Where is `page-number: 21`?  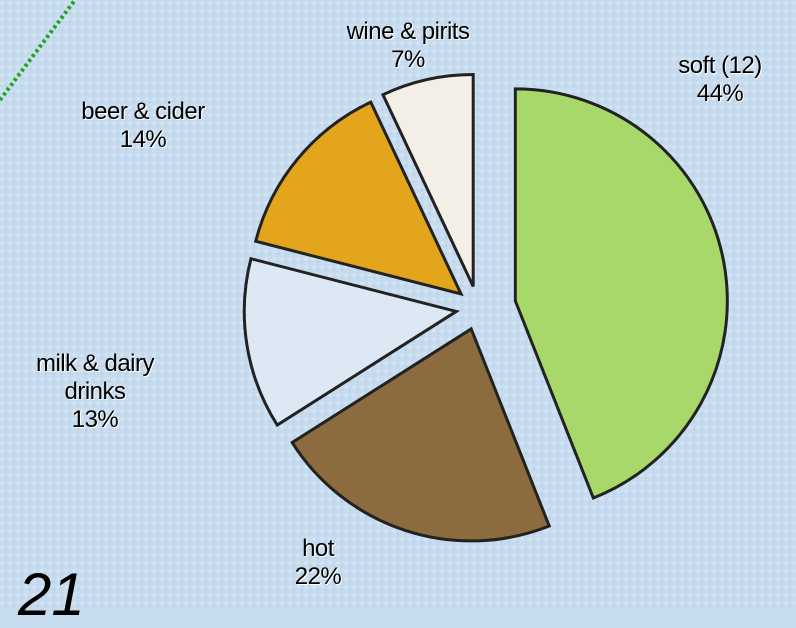 page-number: 21 is located at coordinates (51, 594).